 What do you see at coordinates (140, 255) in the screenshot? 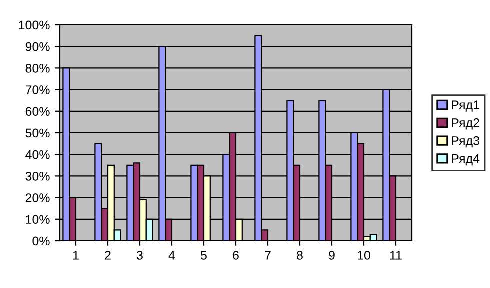
I see `x-tick-label: 3` at bounding box center [140, 255].